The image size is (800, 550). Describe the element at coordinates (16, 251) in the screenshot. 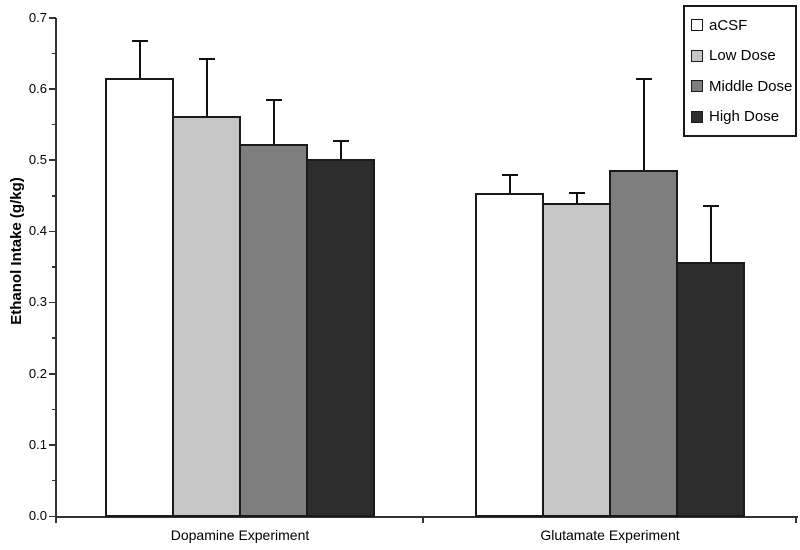

I see `y-axis-title: Ethanol Intake (g/kg)` at that location.